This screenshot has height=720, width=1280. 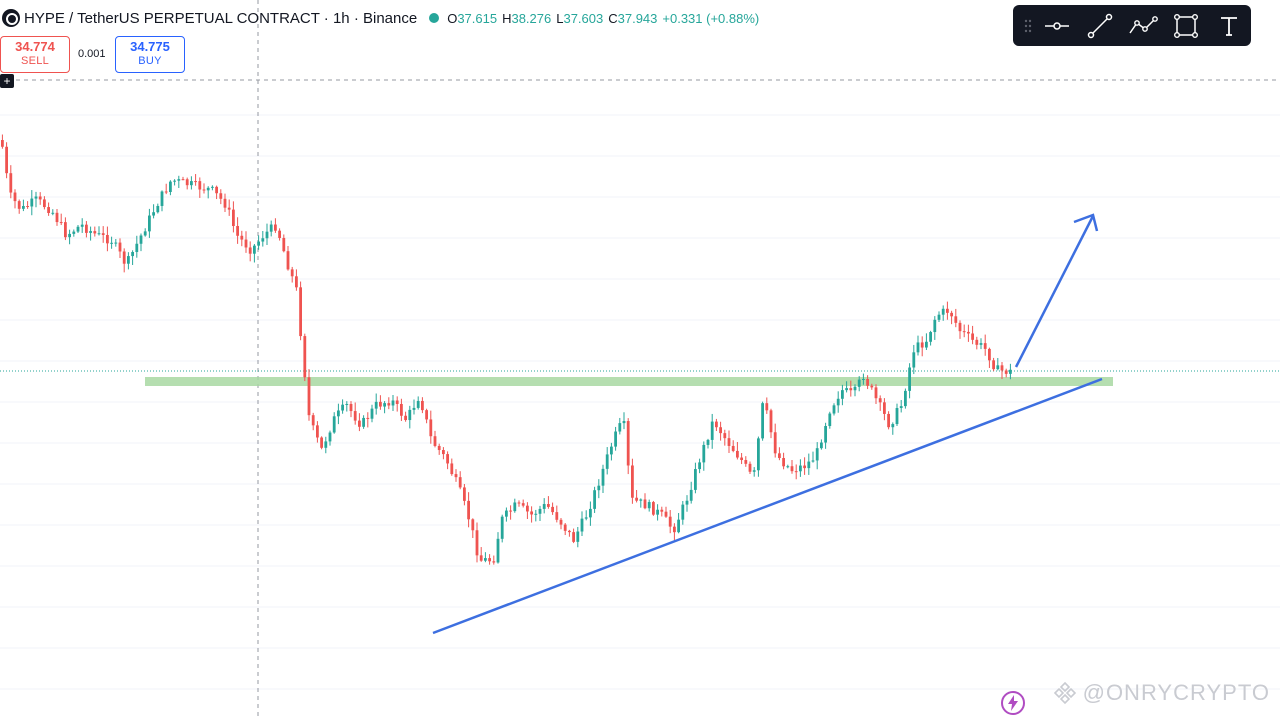 I want to click on buy-button: 34.775 BUY, so click(x=150, y=54).